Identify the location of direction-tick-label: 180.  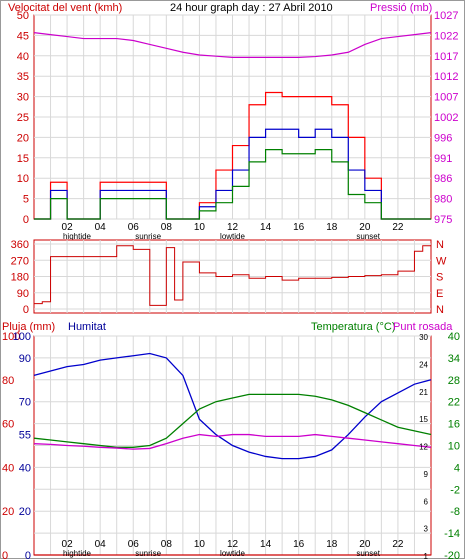
(20, 278).